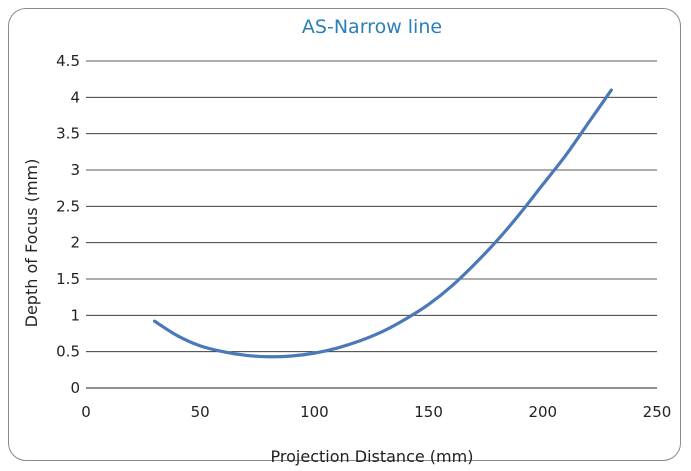 Image resolution: width=691 pixels, height=471 pixels. I want to click on y-tick-label: 0, so click(75, 388).